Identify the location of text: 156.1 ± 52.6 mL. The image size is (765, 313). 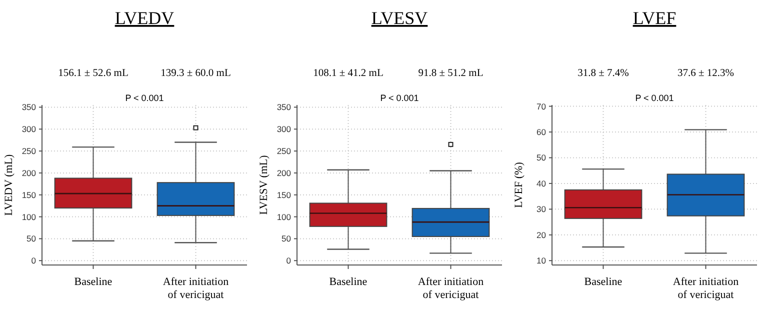
(93, 73).